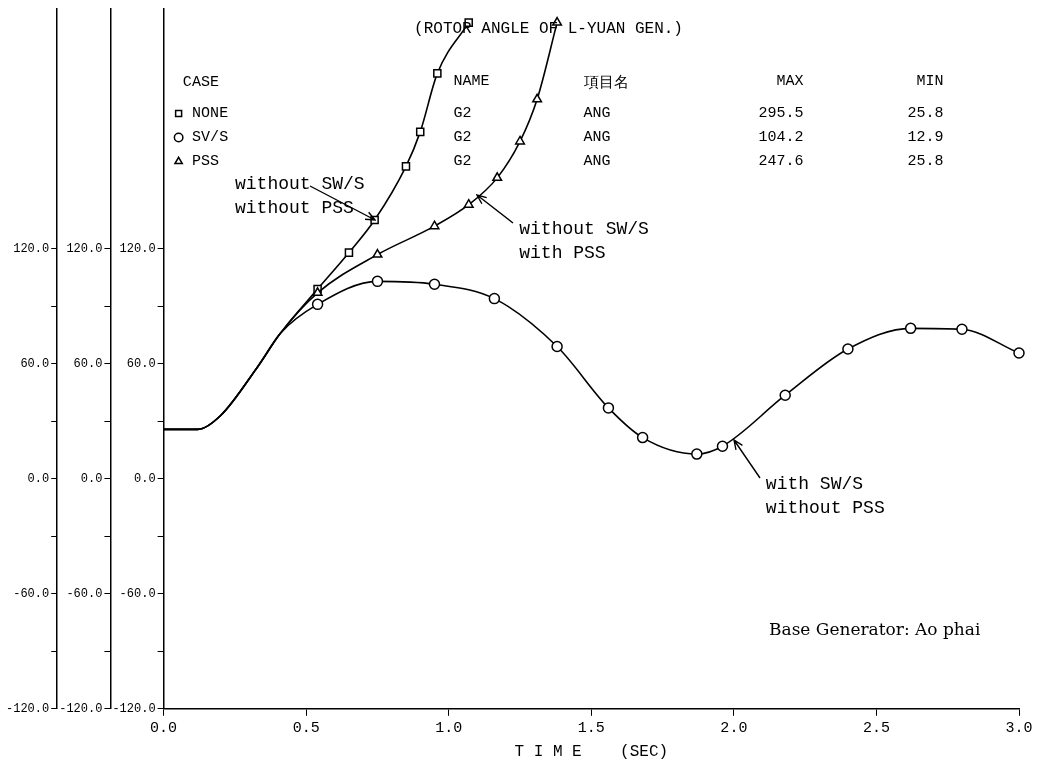 This screenshot has height=773, width=1059. I want to click on legend-label: PSS, so click(206, 162).